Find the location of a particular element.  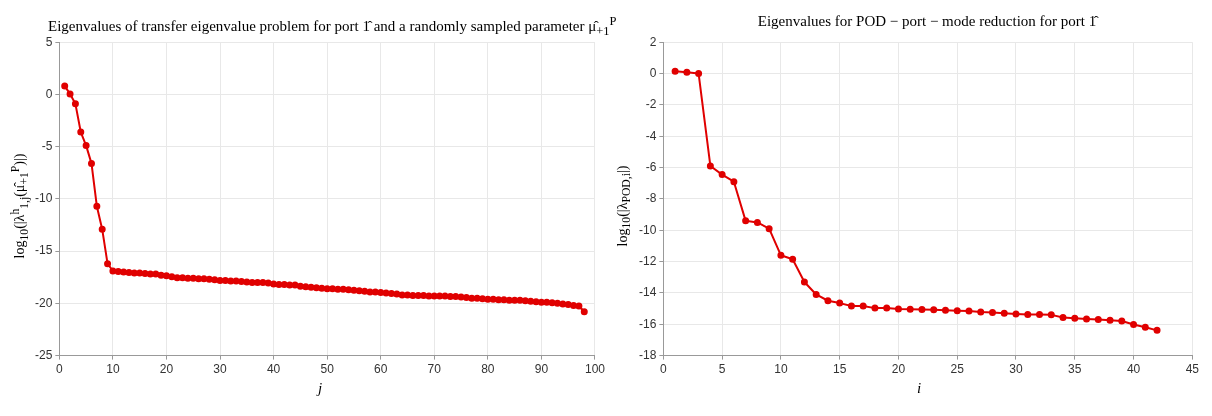

x-axis-title: i is located at coordinates (919, 388).